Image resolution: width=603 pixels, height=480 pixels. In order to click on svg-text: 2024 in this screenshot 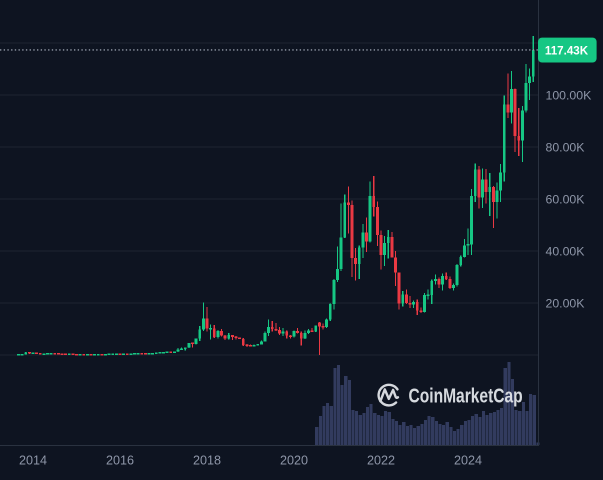, I will do `click(468, 460)`.